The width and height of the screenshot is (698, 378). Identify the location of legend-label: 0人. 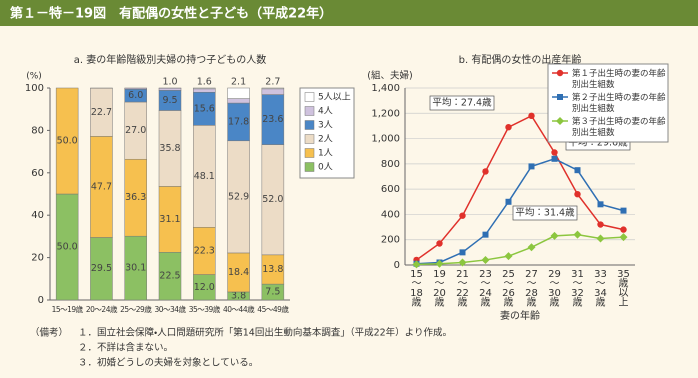
(325, 168).